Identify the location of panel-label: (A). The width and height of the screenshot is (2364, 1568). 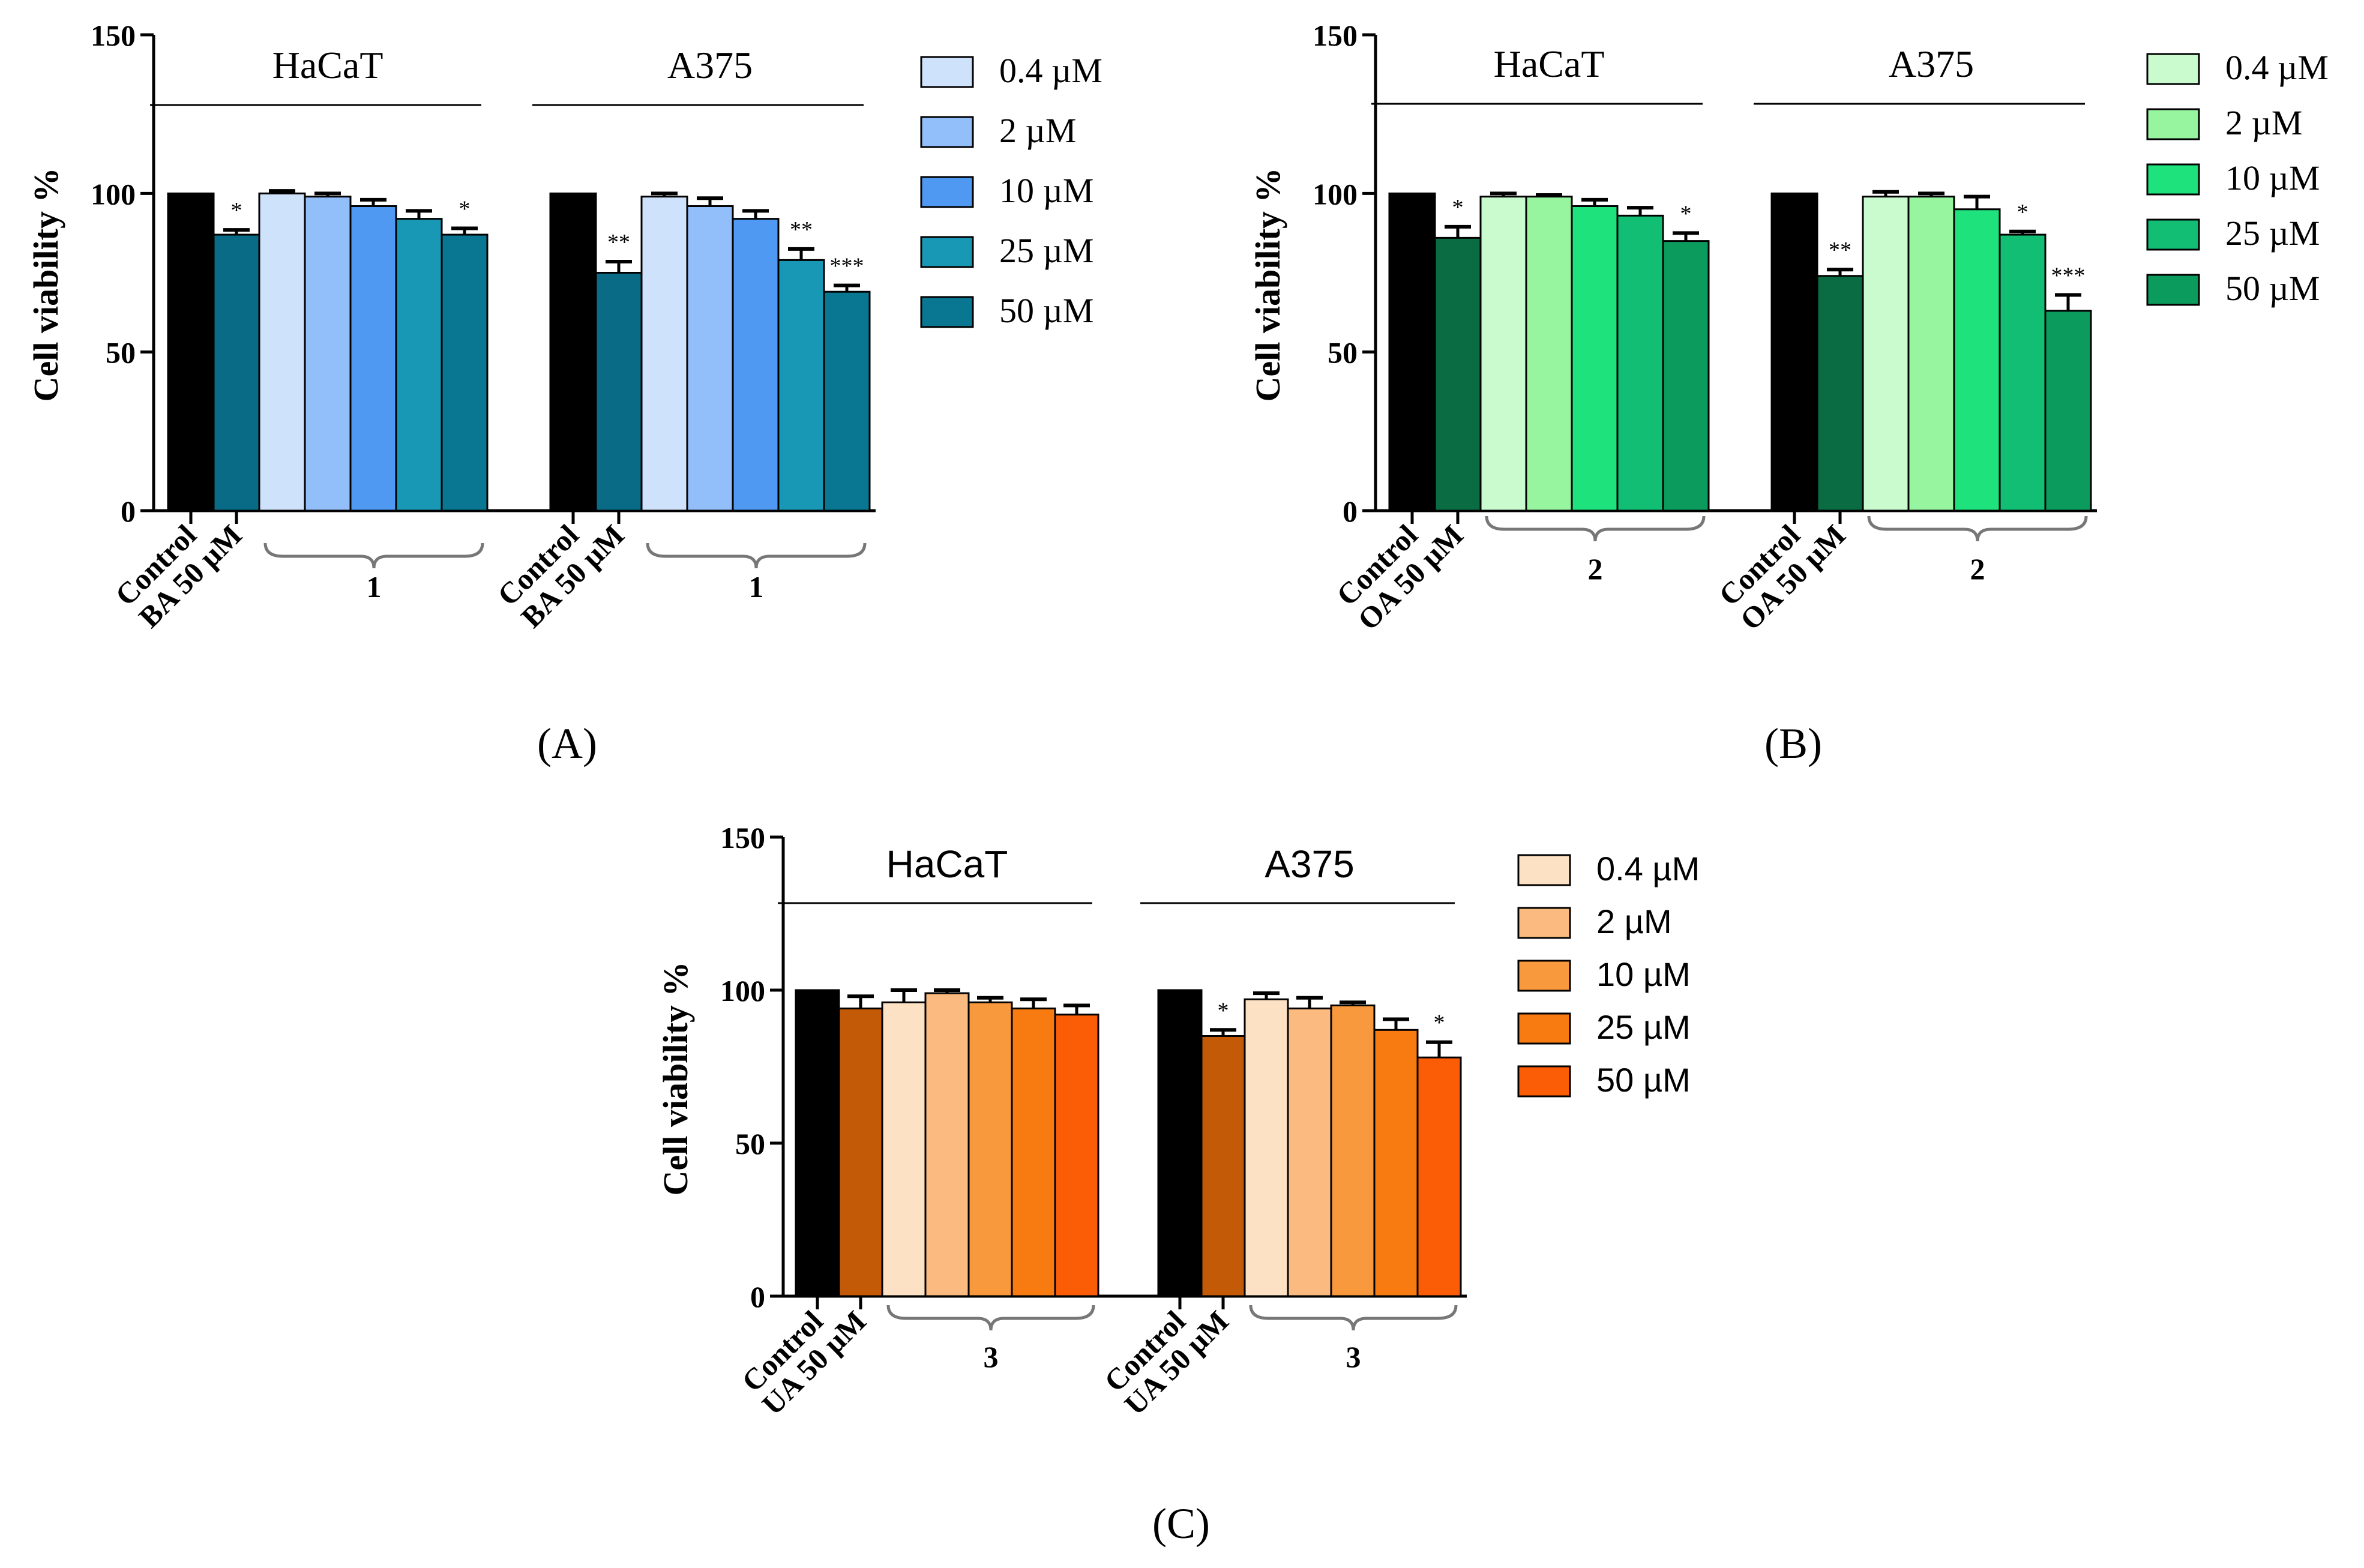
(567, 743).